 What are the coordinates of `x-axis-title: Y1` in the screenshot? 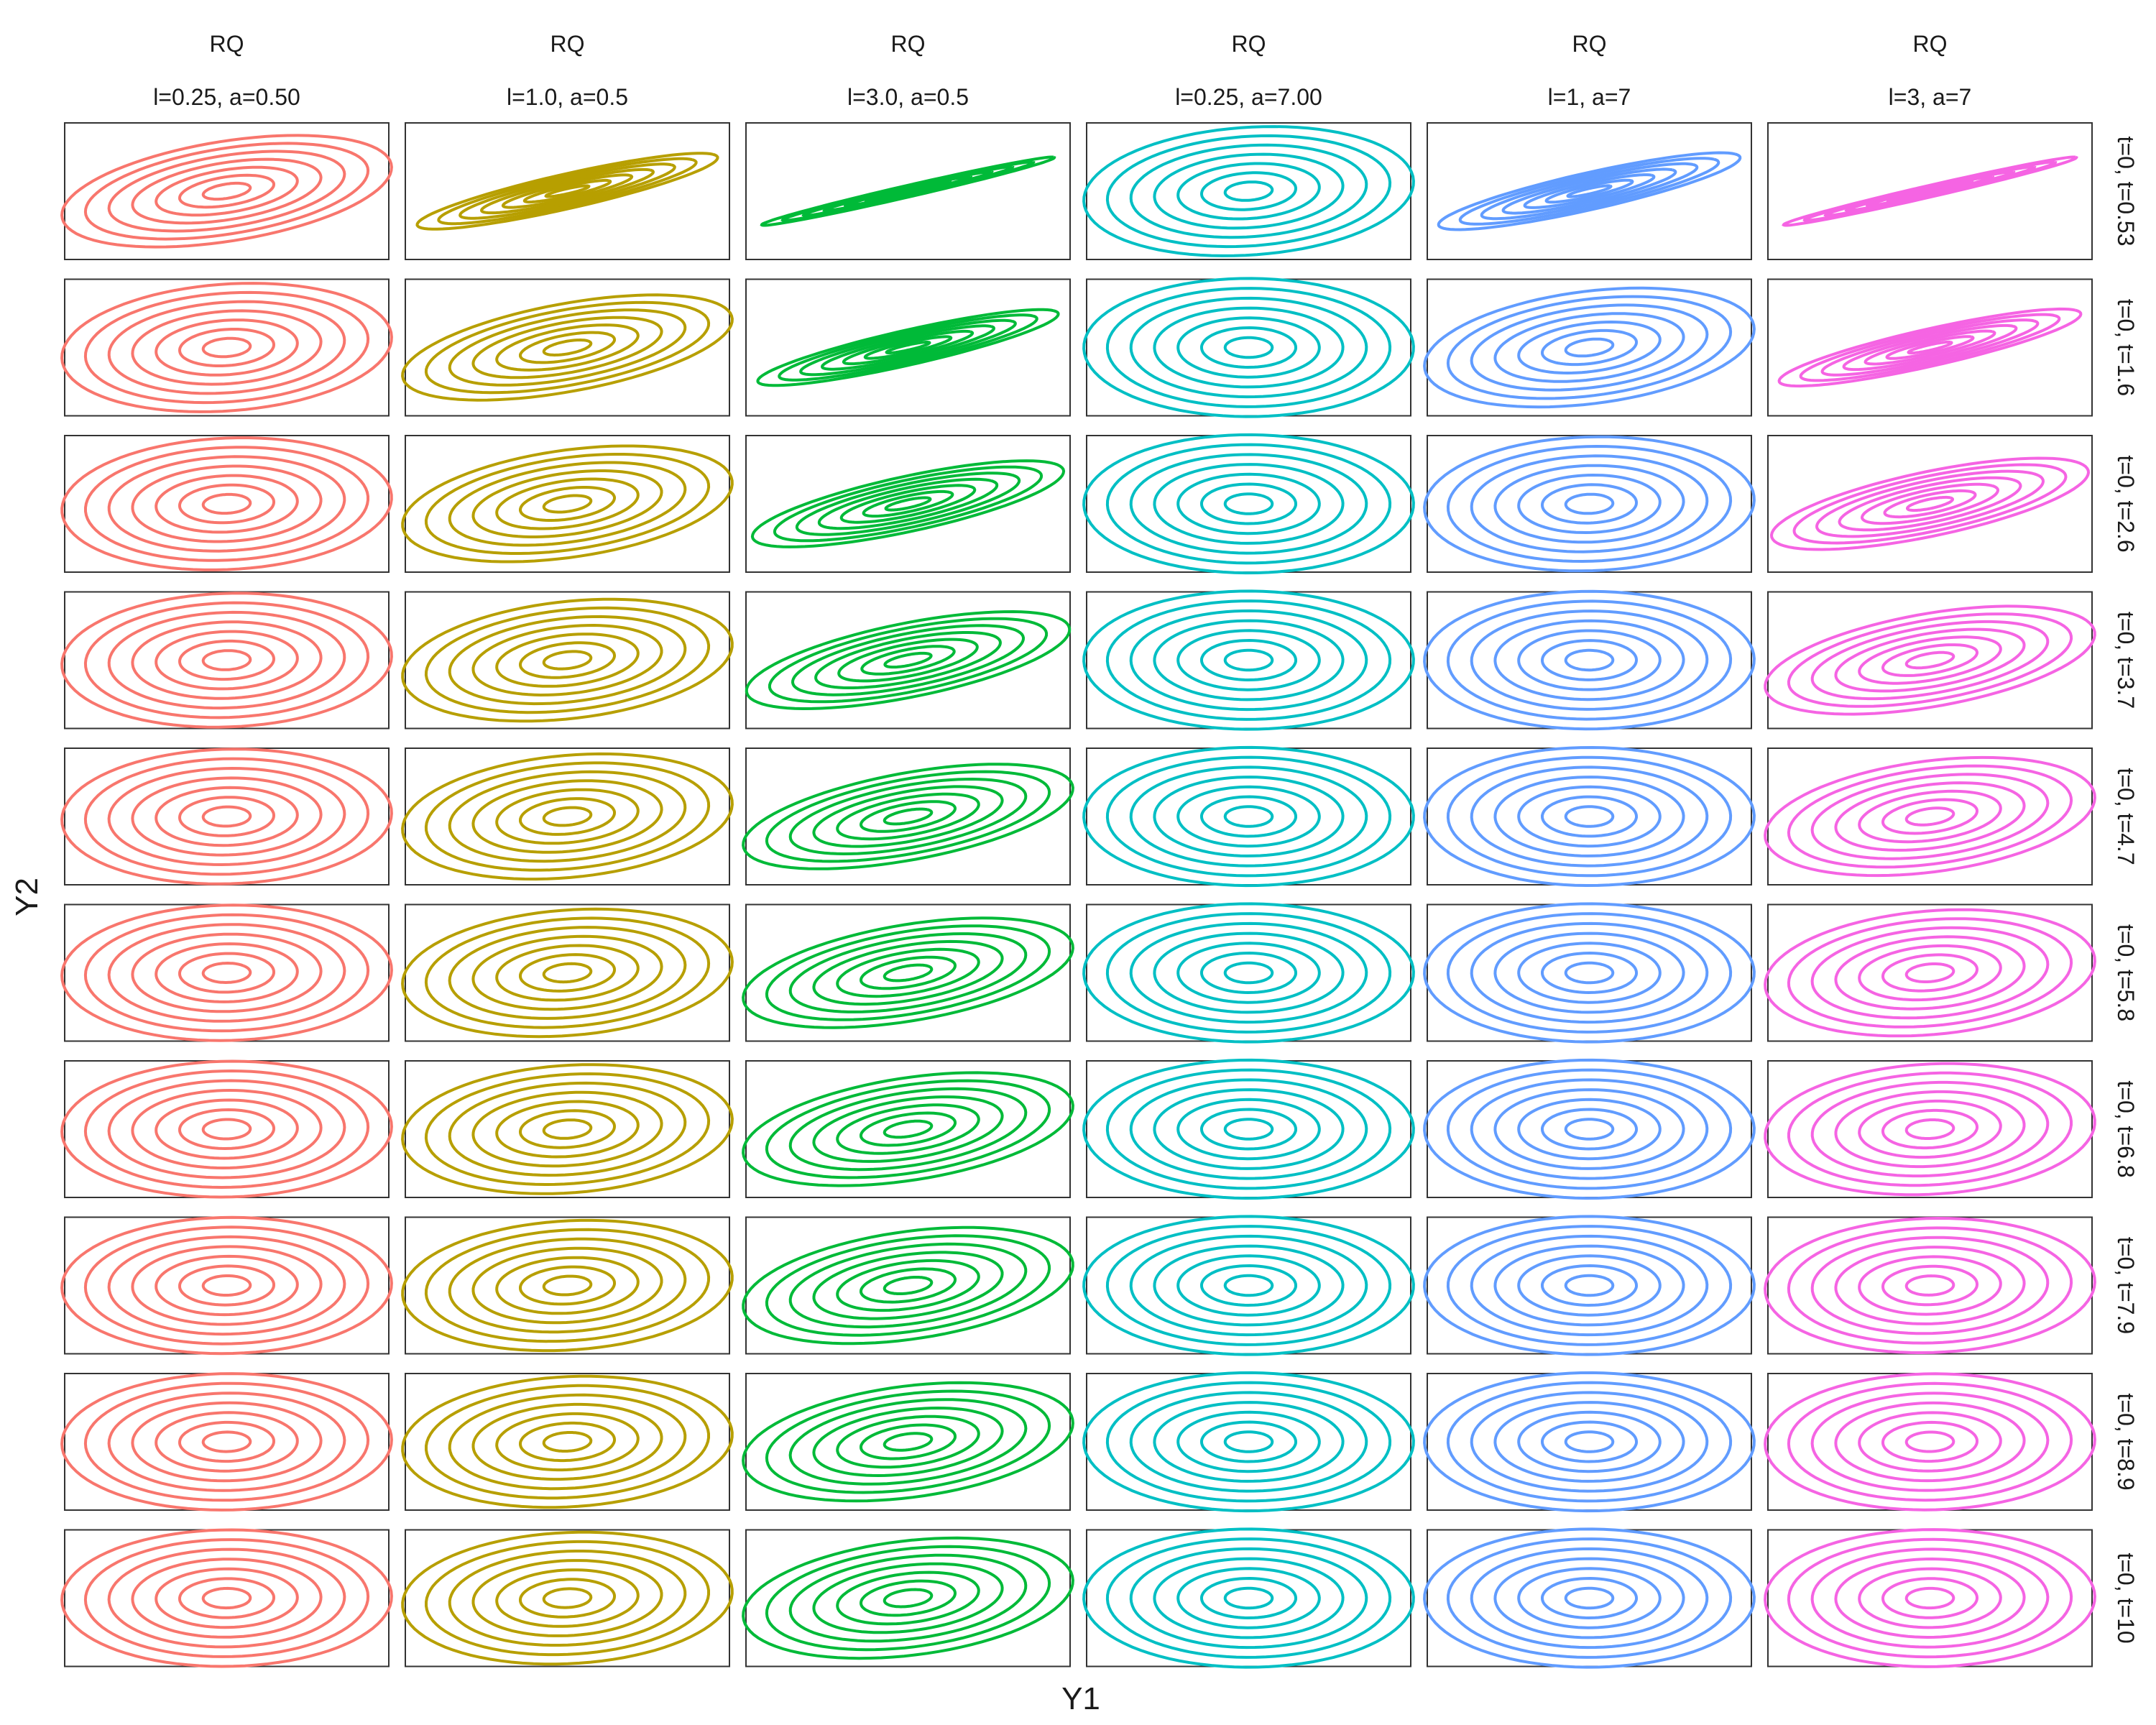 It's located at (1080, 1698).